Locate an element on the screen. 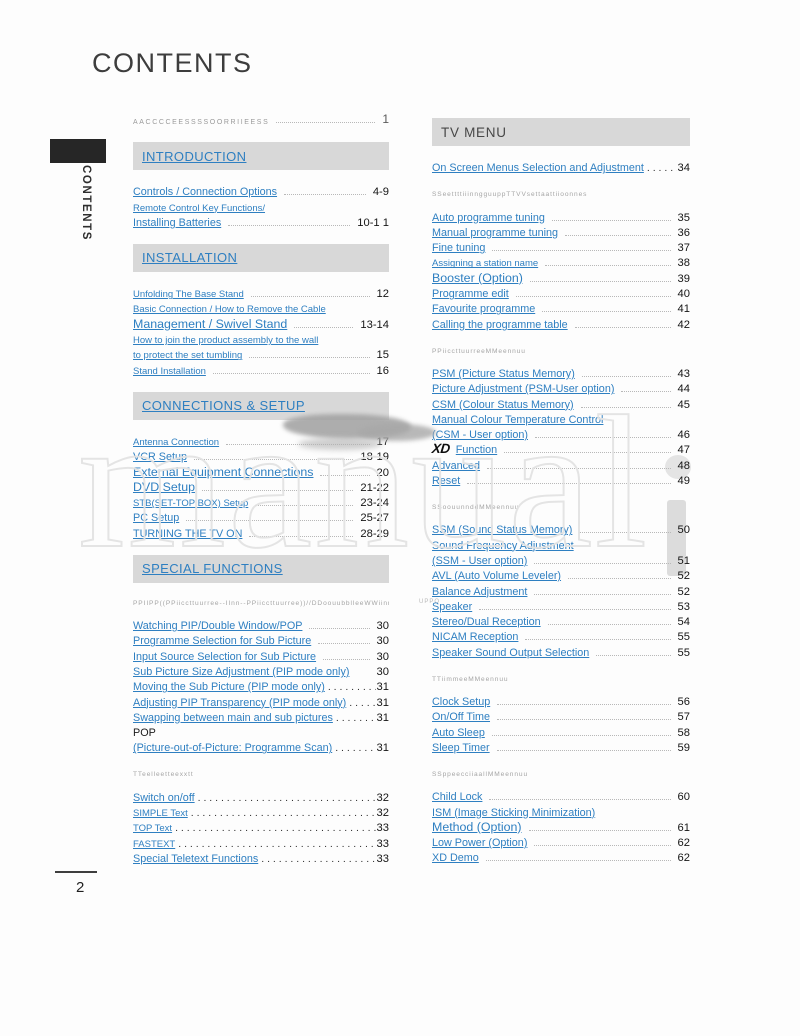 The image size is (800, 1036). garbled-subheader: SSppeecciiaallMMeennuu is located at coordinates (480, 774).